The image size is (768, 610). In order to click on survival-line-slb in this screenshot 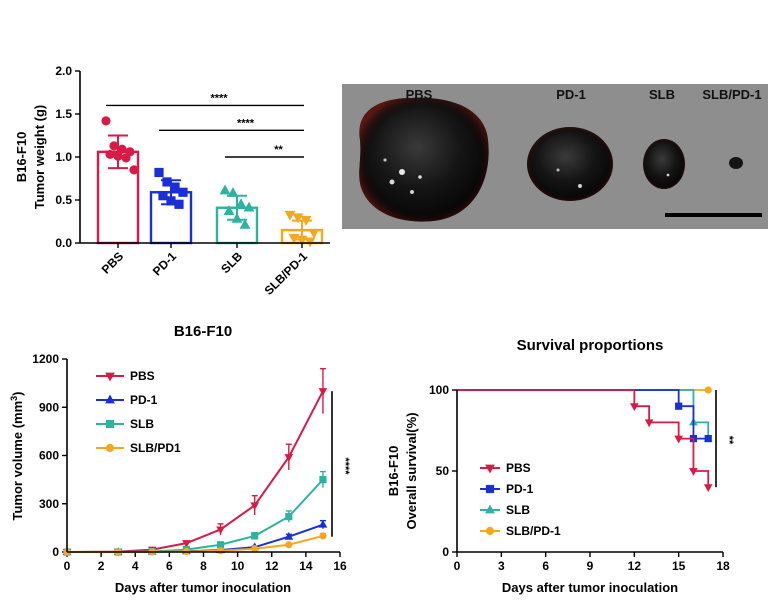, I will do `click(583, 414)`.